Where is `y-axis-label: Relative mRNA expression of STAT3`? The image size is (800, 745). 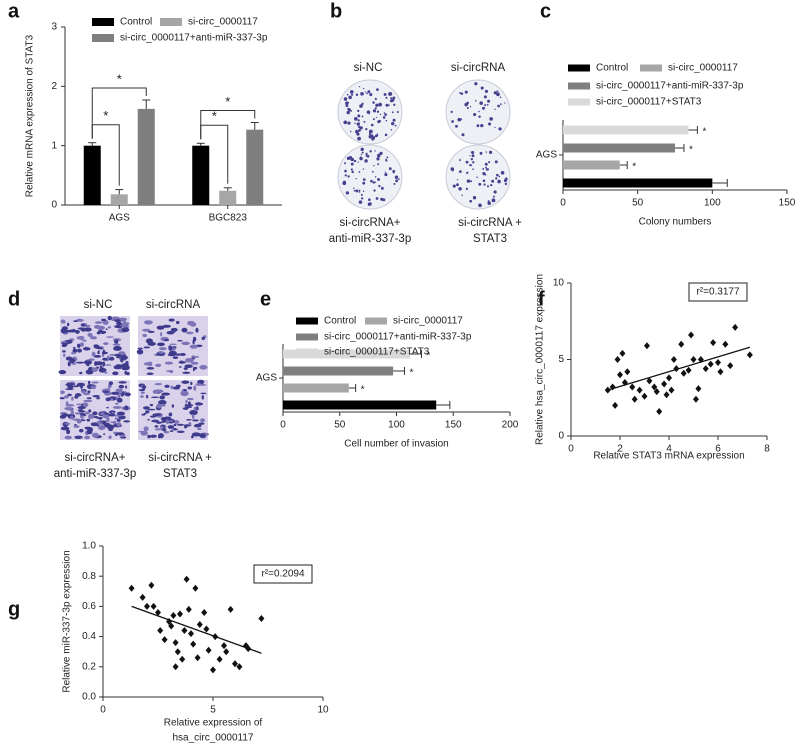
y-axis-label: Relative mRNA expression of STAT3 is located at coordinates (30, 115).